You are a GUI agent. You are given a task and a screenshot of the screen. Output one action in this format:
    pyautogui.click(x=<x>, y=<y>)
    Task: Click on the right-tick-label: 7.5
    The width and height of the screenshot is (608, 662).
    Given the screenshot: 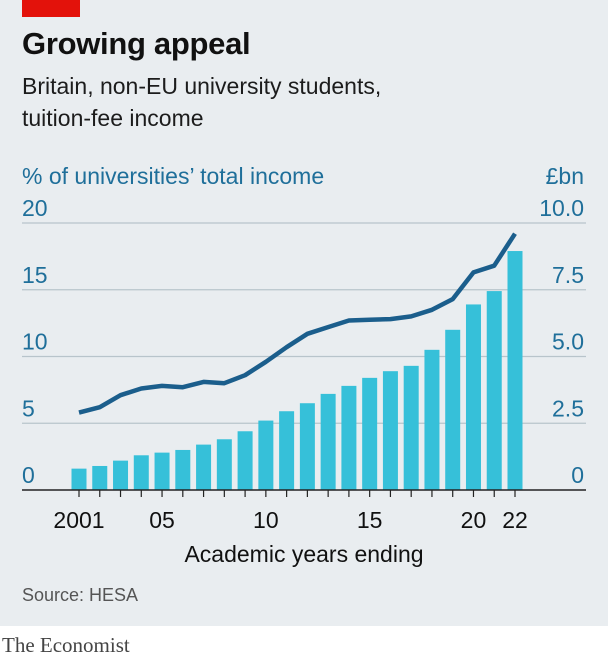 What is the action you would take?
    pyautogui.click(x=568, y=275)
    